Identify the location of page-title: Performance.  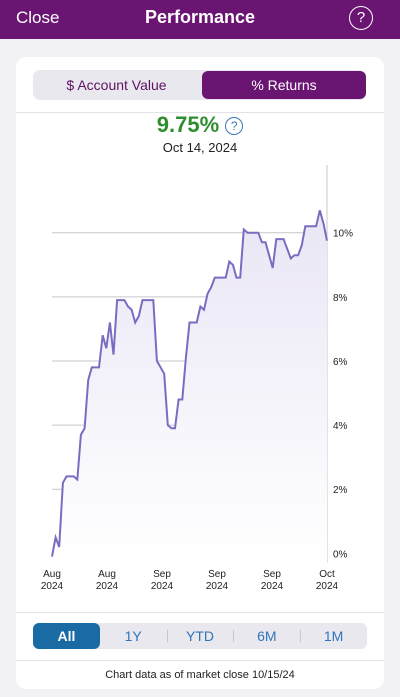
(200, 17).